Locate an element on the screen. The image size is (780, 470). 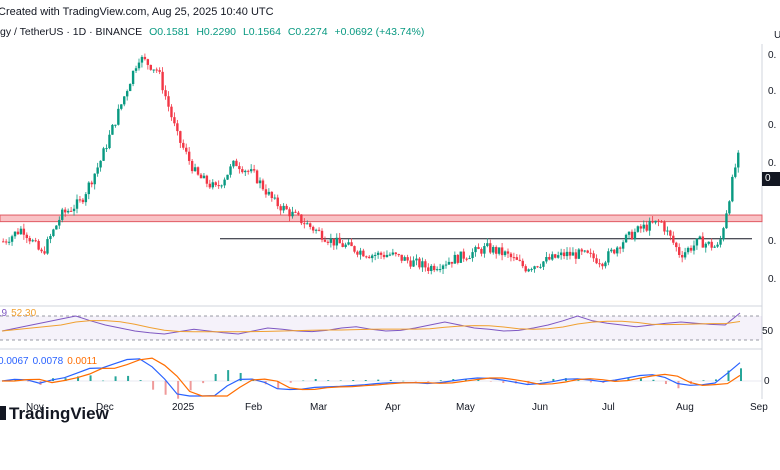
last-price-label: 0 is located at coordinates (771, 179).